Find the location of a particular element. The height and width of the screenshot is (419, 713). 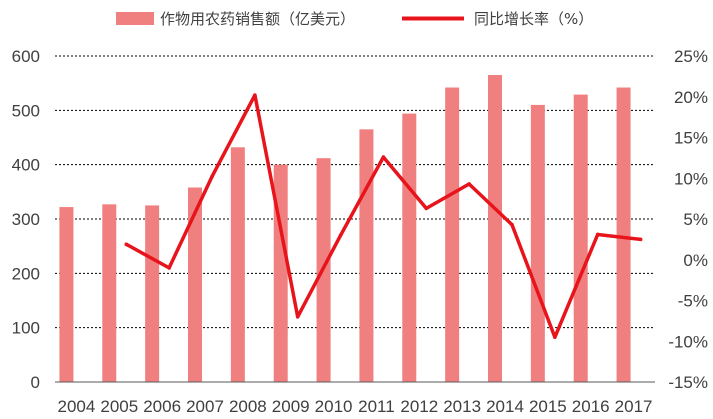

y-left-tick-label: 0 is located at coordinates (35, 382).